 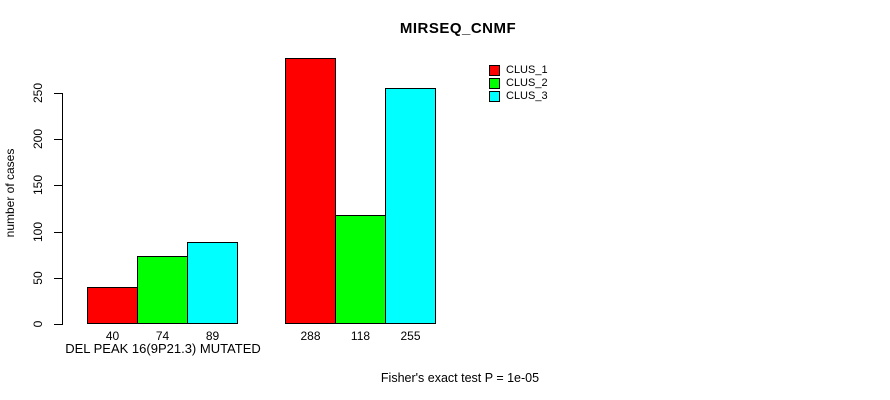 What do you see at coordinates (360, 336) in the screenshot?
I see `bar-value-label: 118` at bounding box center [360, 336].